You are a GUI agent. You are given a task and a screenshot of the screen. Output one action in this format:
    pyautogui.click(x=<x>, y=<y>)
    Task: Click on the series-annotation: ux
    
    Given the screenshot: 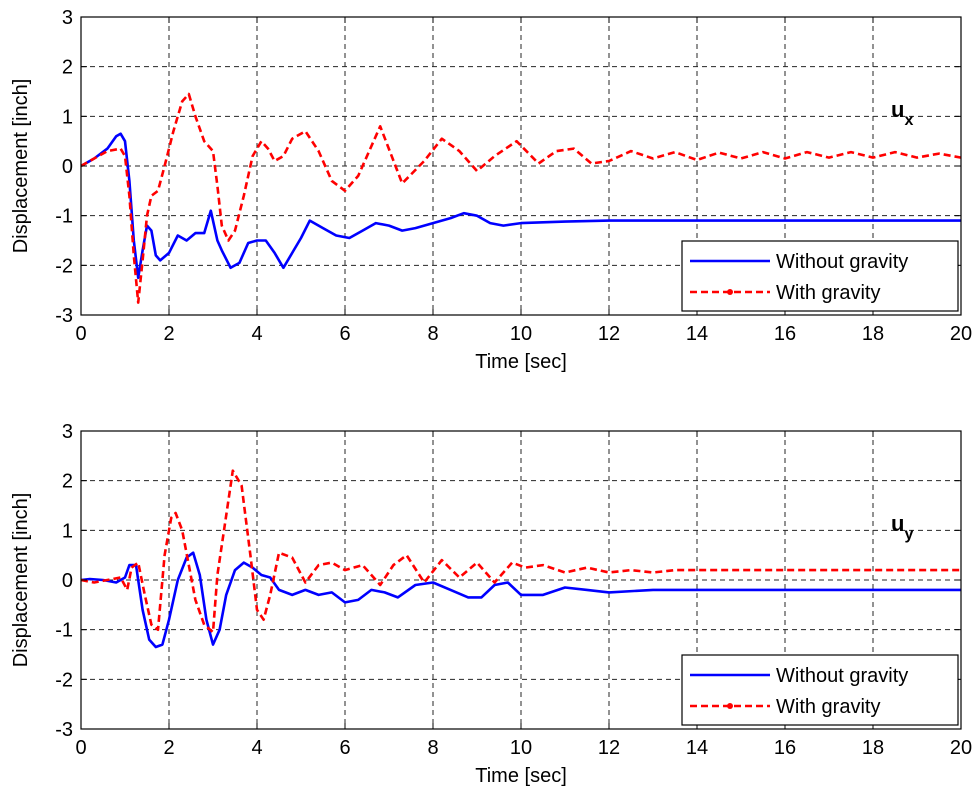 What is the action you would take?
    pyautogui.click(x=902, y=113)
    